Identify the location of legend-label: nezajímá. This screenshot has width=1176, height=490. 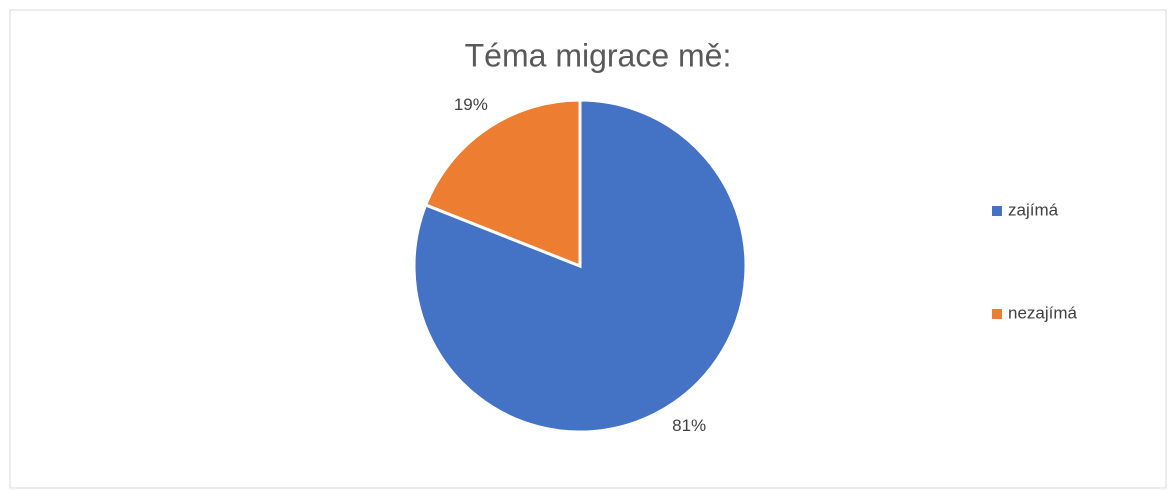
(1043, 312).